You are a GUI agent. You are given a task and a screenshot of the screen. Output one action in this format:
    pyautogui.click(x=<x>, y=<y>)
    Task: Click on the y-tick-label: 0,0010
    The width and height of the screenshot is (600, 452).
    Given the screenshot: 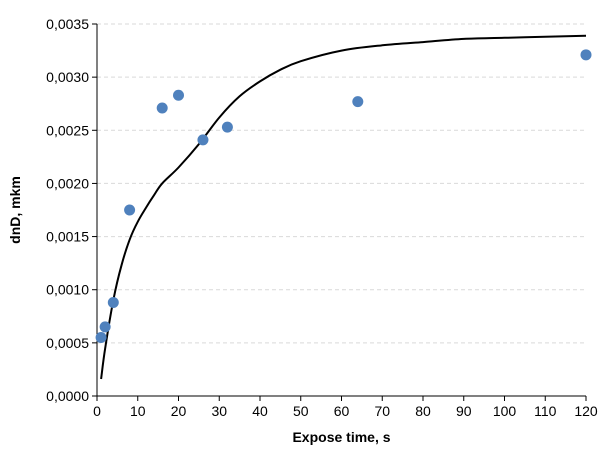 What is the action you would take?
    pyautogui.click(x=67, y=290)
    